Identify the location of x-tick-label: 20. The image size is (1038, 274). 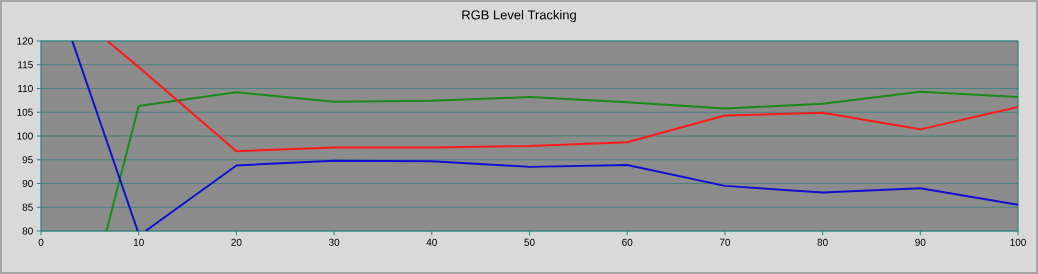
(236, 242).